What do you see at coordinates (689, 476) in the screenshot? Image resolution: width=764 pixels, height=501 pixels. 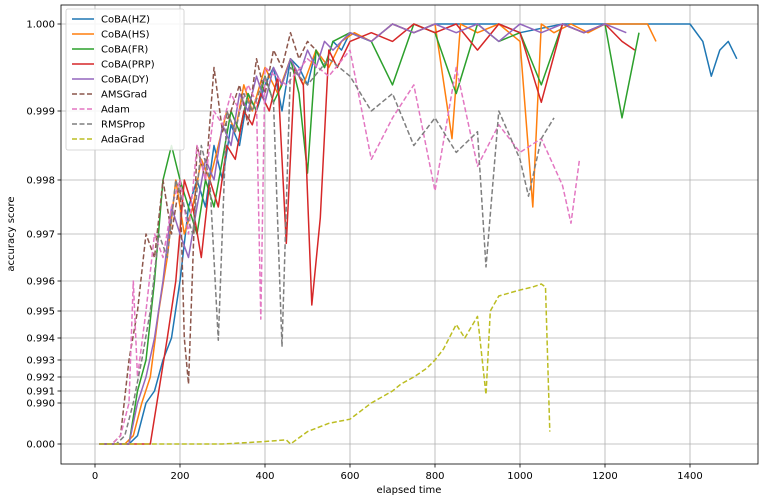 I see `x-tick-label: 1400` at bounding box center [689, 476].